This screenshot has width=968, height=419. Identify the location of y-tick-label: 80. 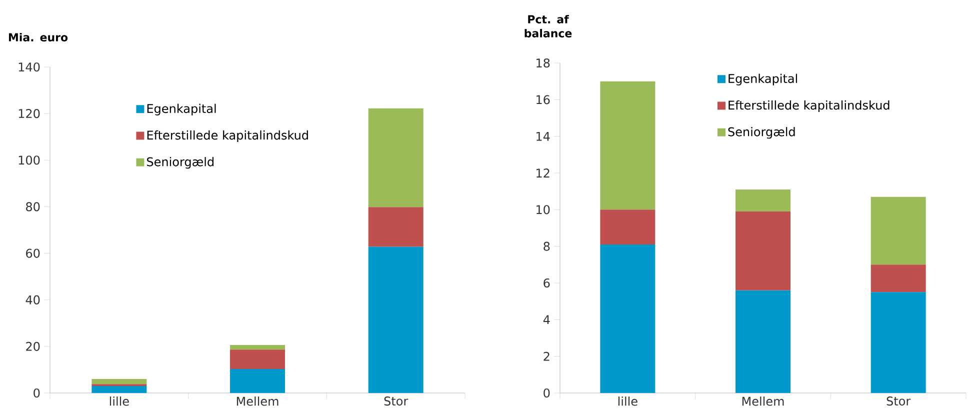
(33, 207).